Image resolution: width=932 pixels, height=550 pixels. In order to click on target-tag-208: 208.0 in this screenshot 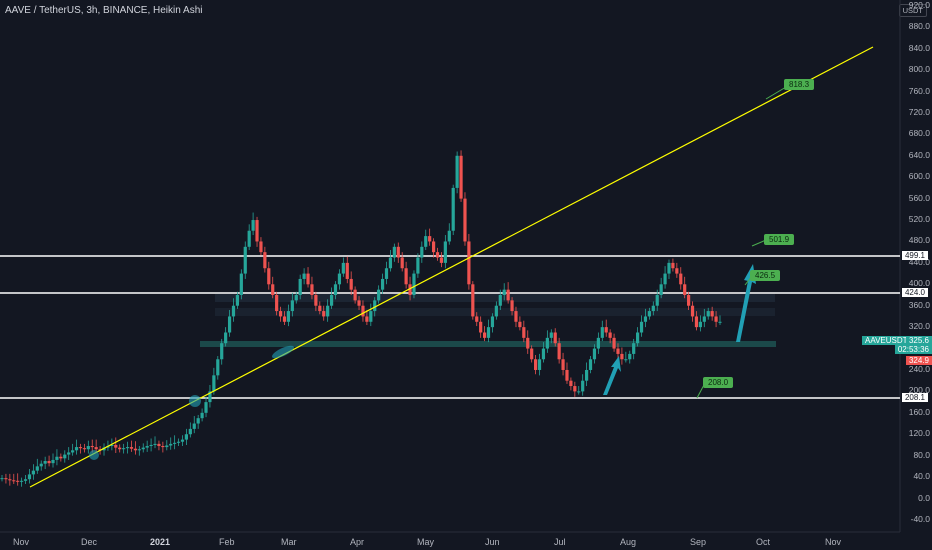, I will do `click(718, 382)`.